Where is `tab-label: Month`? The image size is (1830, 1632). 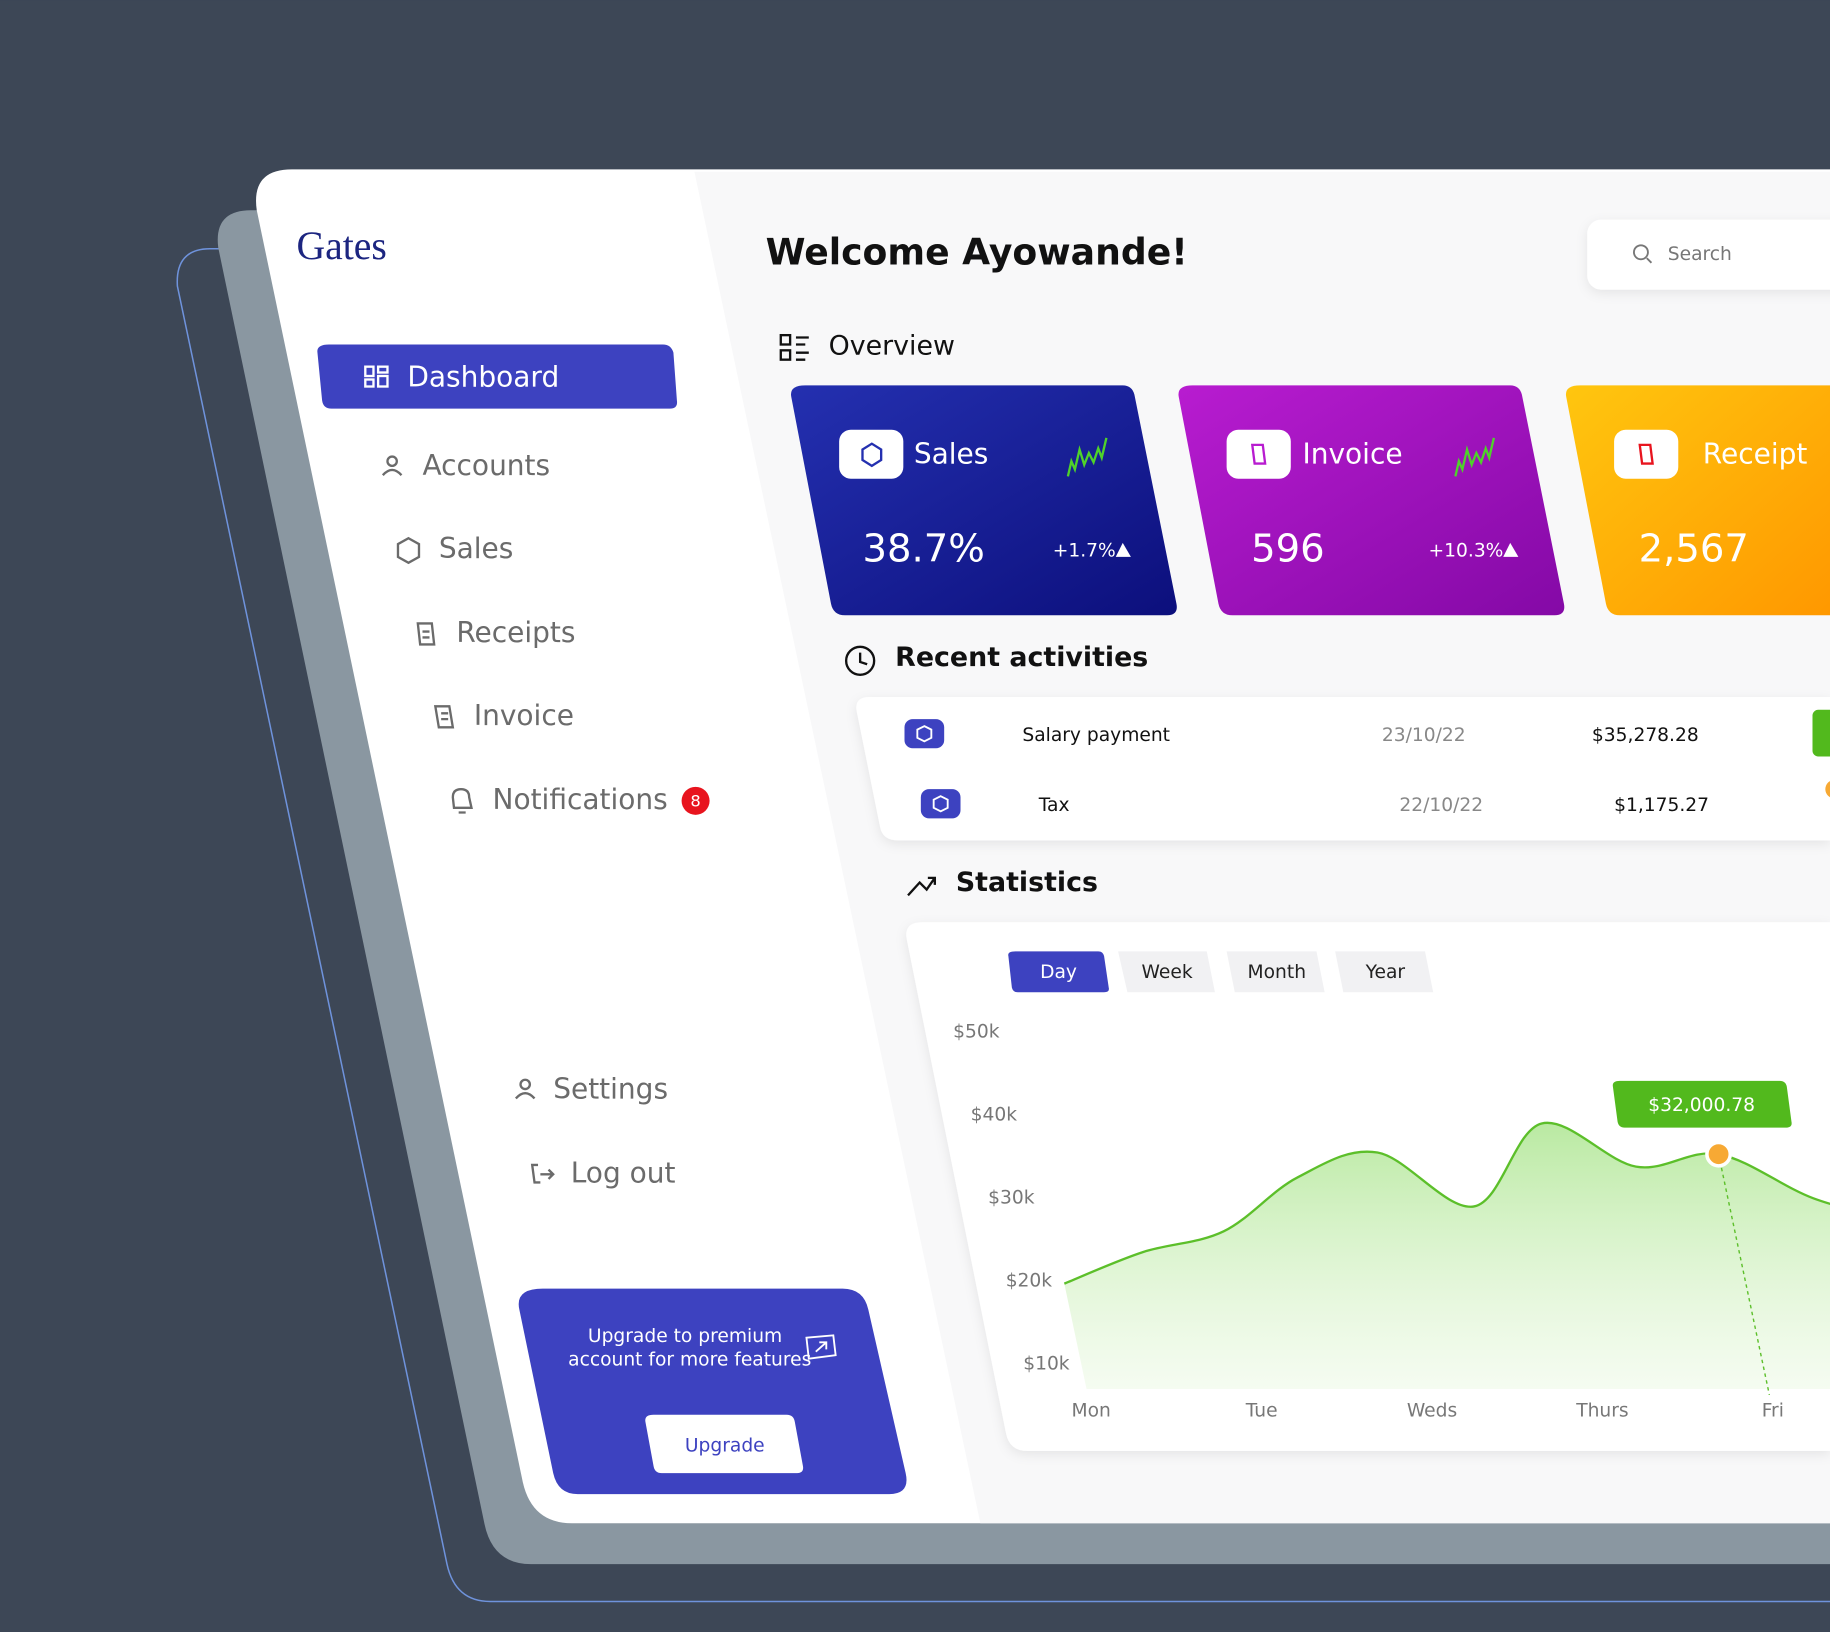
tab-label: Month is located at coordinates (1277, 972).